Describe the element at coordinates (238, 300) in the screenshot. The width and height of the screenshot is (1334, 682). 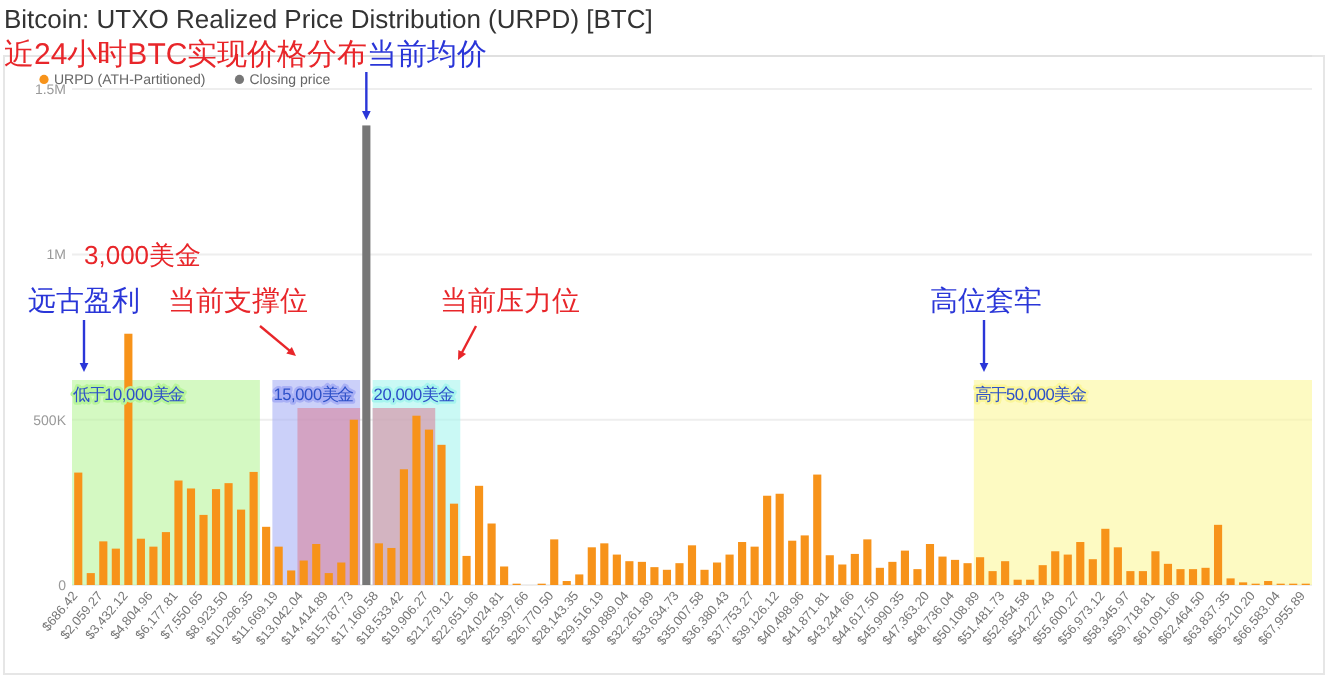
I see `annotation: 当前支撑位` at that location.